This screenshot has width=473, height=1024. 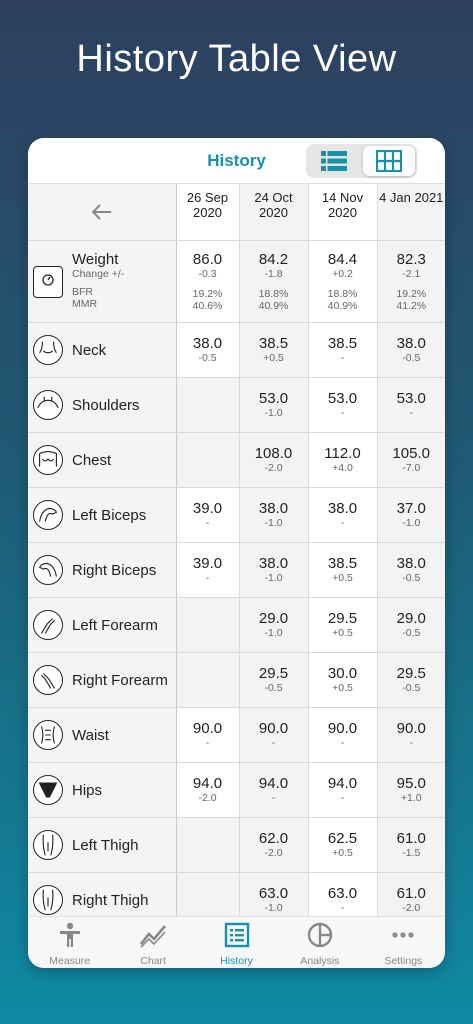 What do you see at coordinates (106, 405) in the screenshot?
I see `row-label: Shoulders` at bounding box center [106, 405].